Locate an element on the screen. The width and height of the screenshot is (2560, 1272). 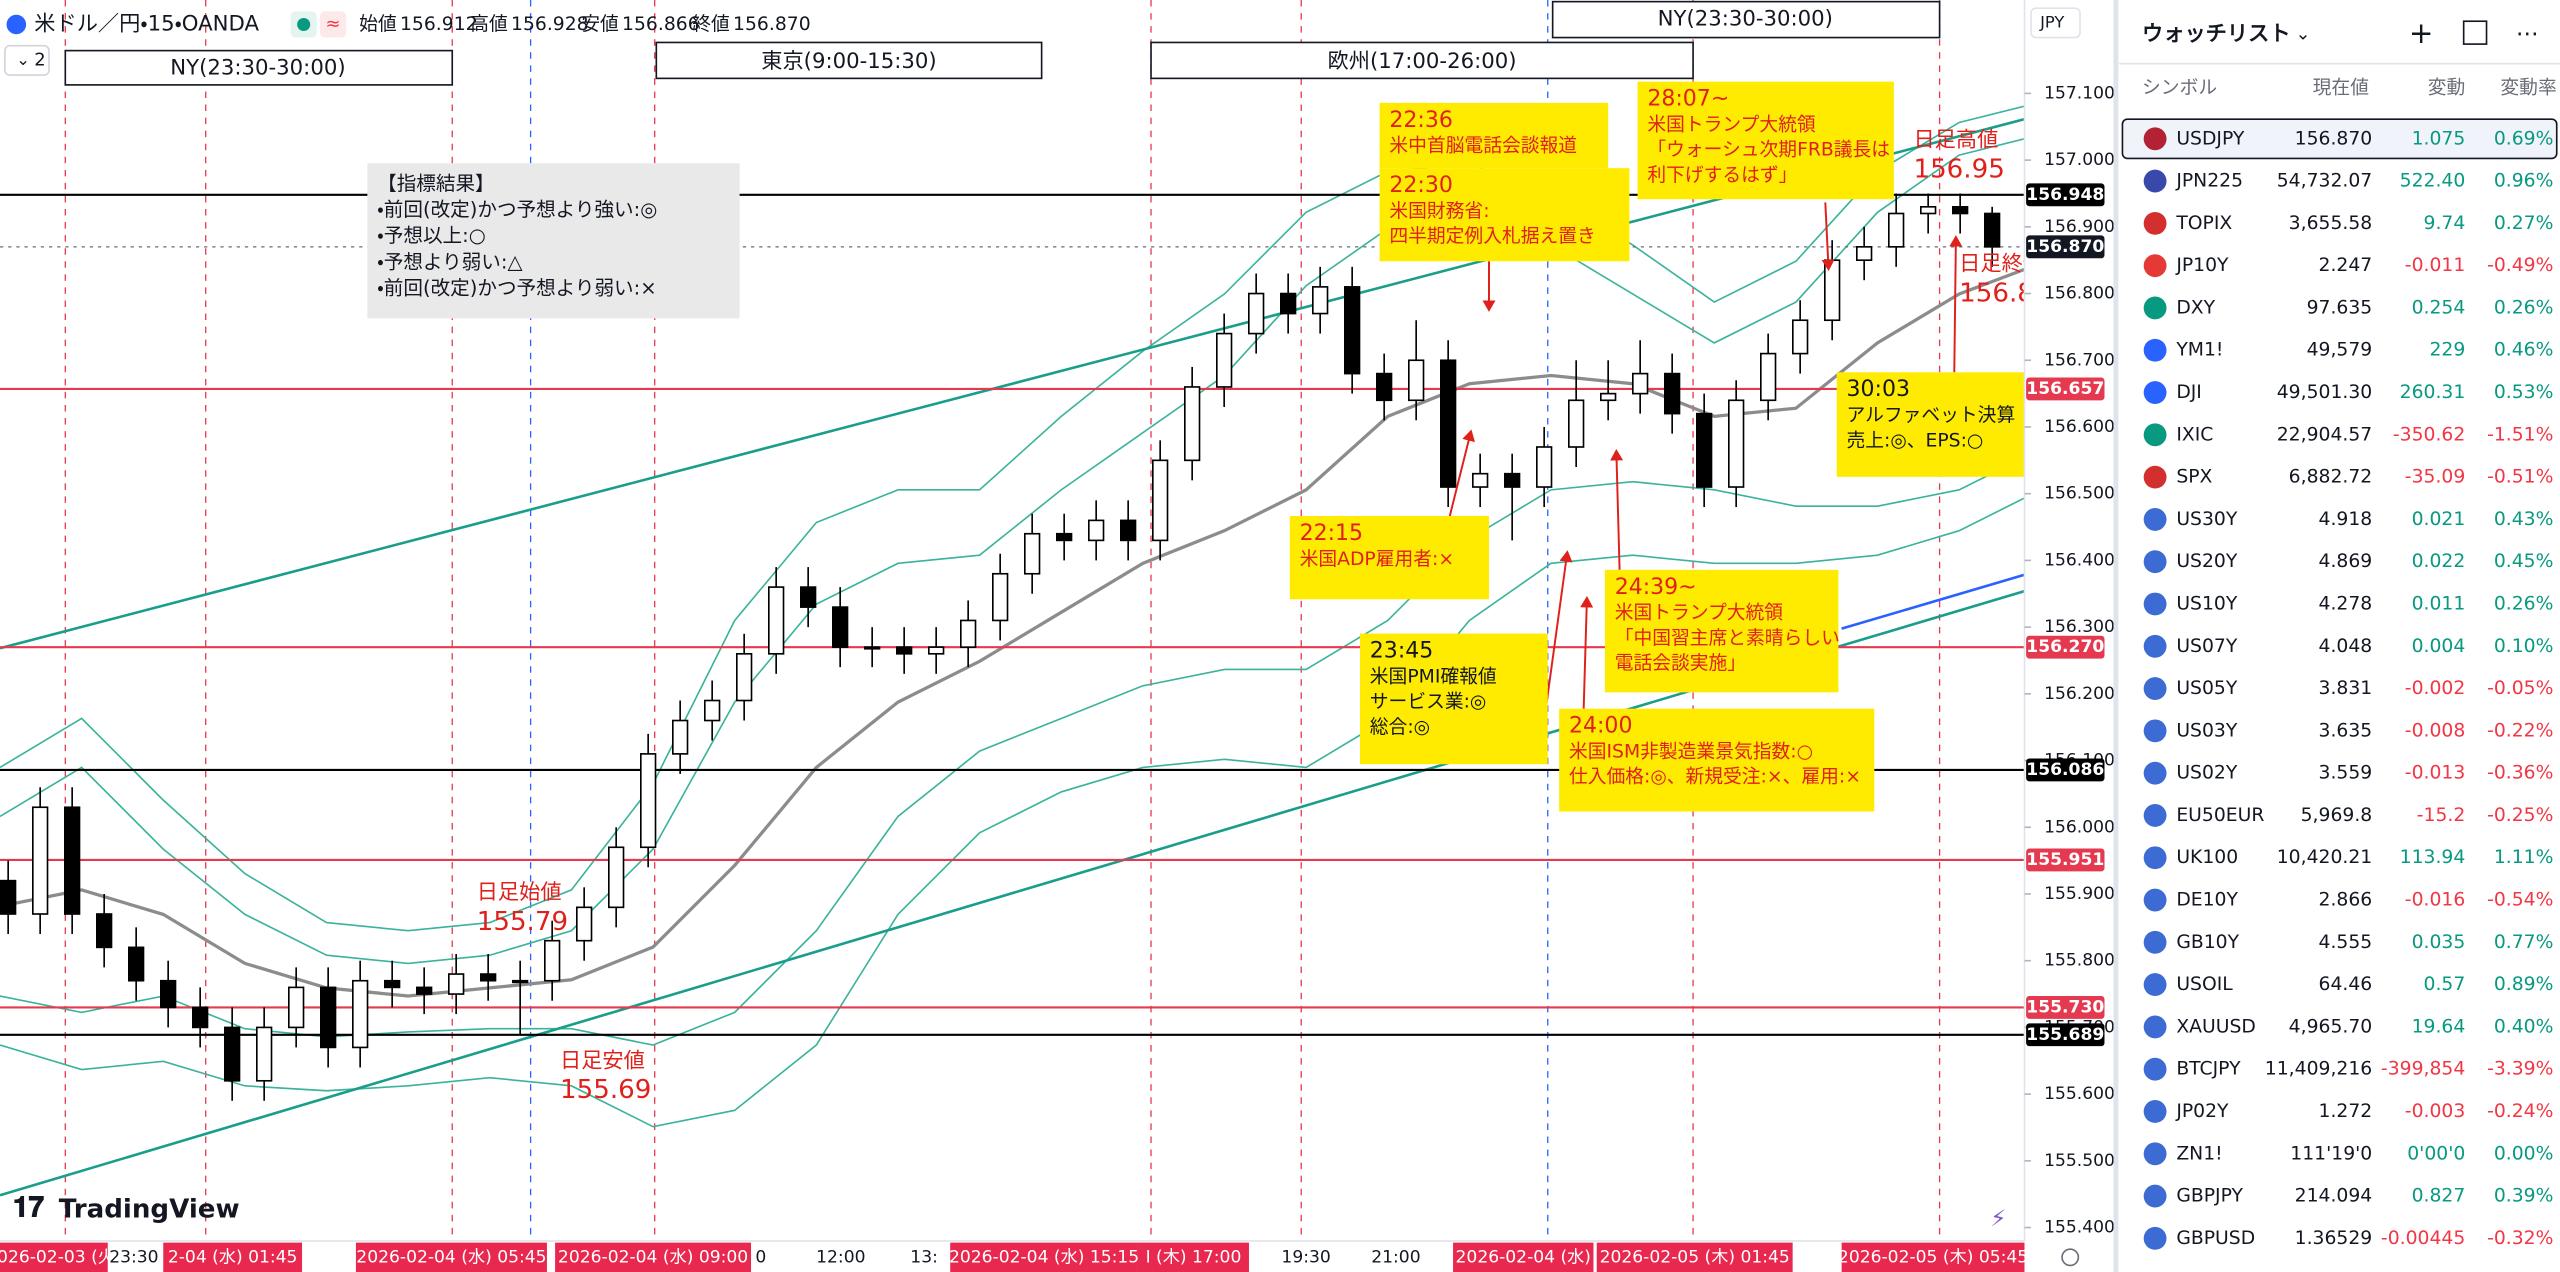
price: 54,732.07 is located at coordinates (2325, 181).